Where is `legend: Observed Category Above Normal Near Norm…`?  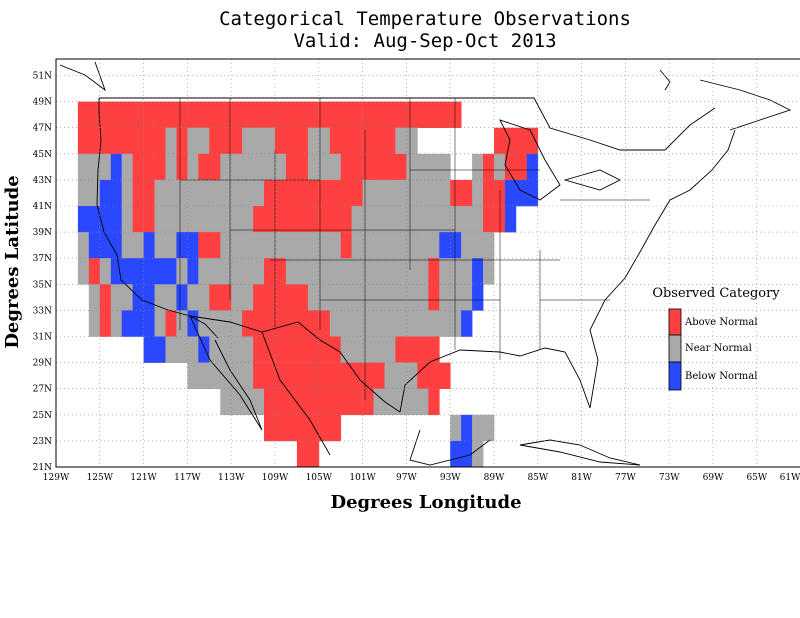
legend: Observed Category Above Normal Near Norm… is located at coordinates (716, 338).